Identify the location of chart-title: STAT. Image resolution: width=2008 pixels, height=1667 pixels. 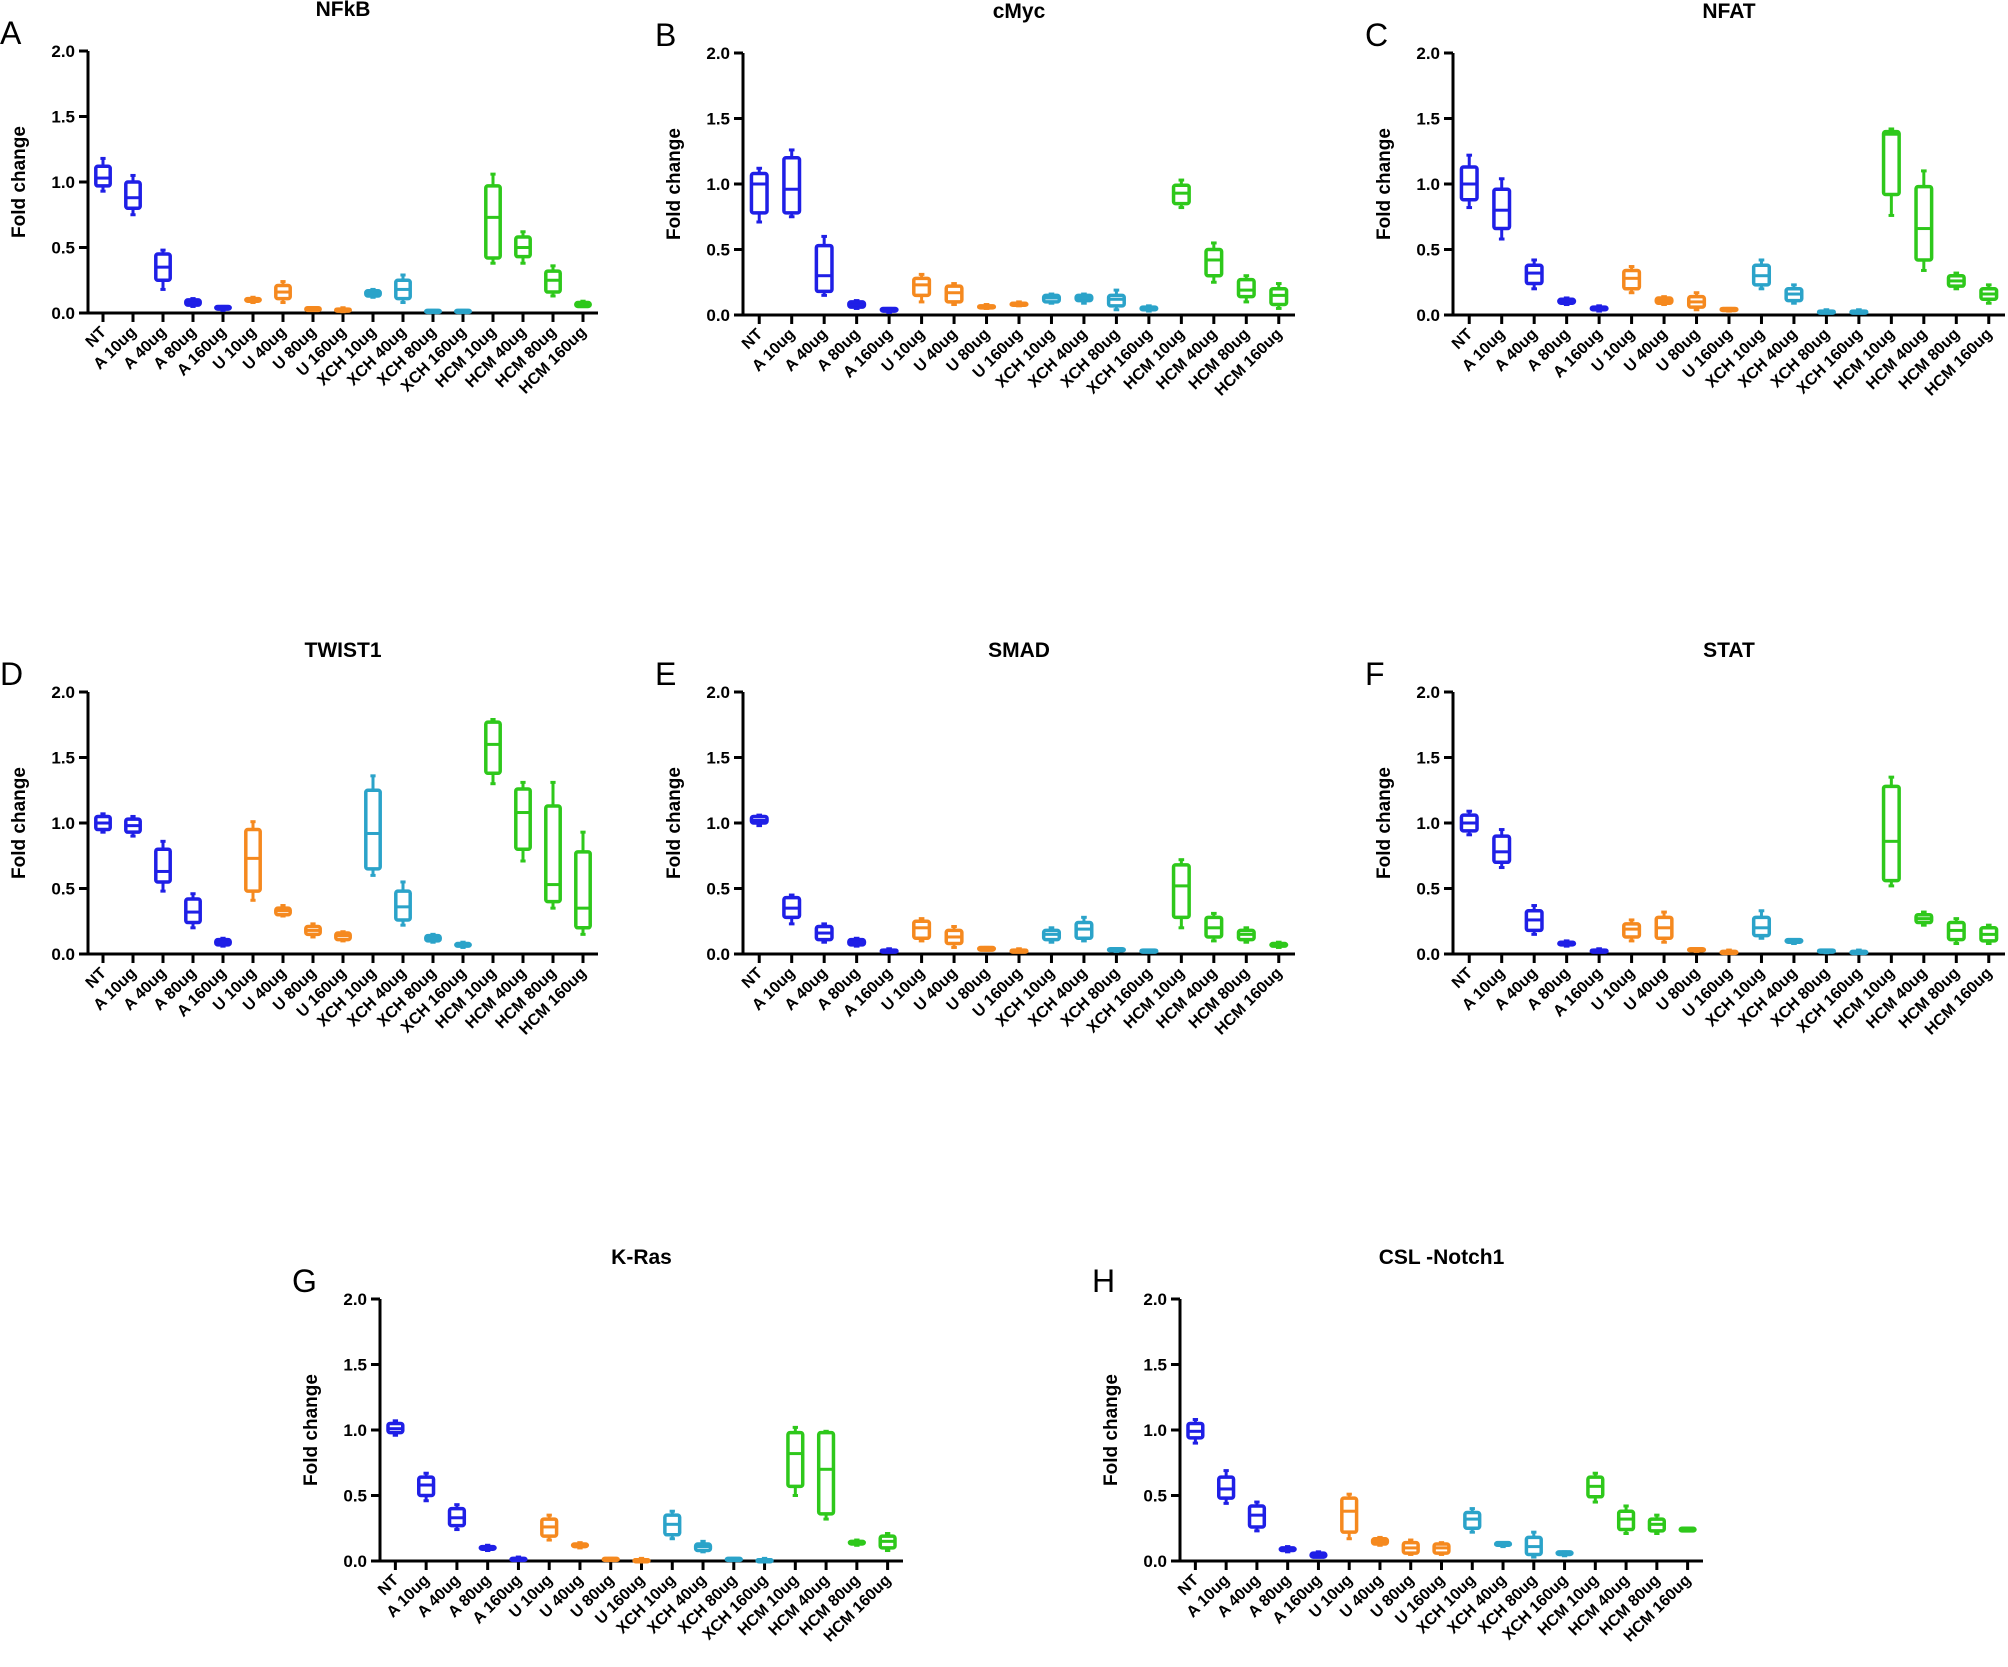
(1729, 650).